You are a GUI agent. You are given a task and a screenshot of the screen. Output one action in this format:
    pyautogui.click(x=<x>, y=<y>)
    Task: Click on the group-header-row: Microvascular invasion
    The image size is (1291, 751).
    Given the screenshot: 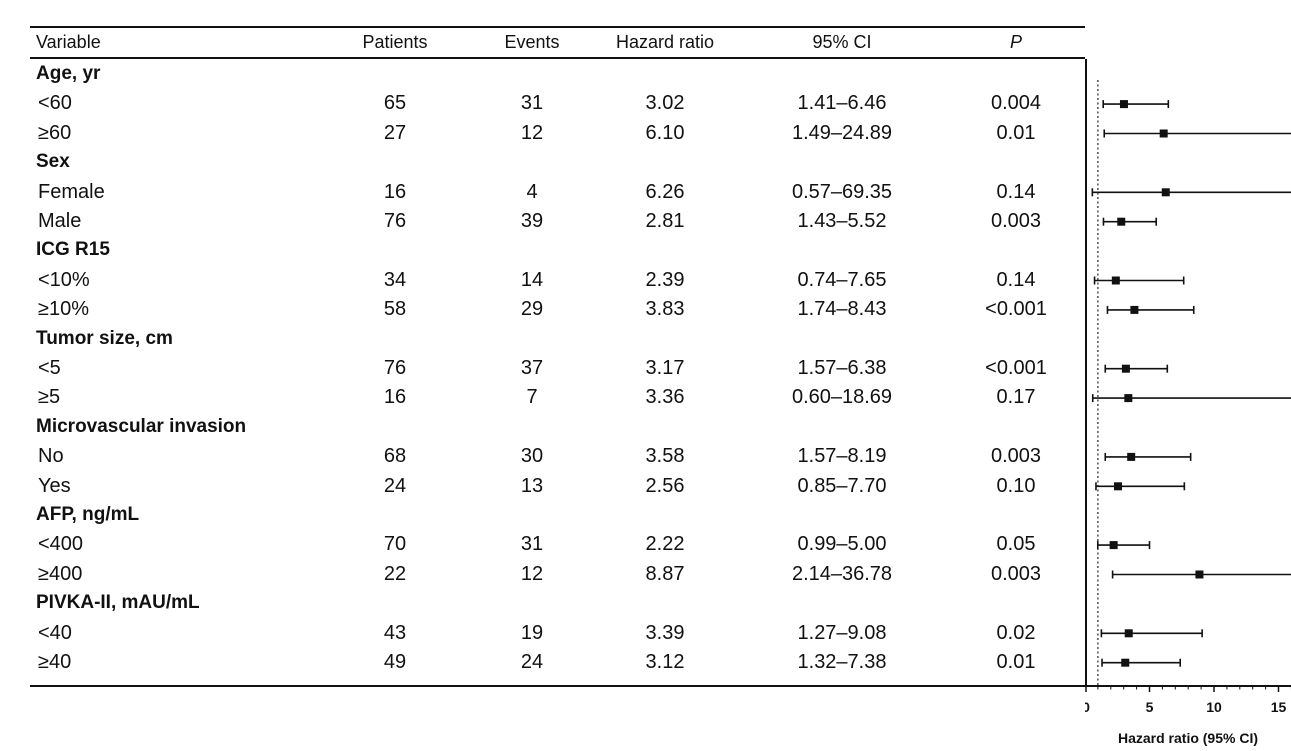 What is the action you would take?
    pyautogui.click(x=542, y=426)
    